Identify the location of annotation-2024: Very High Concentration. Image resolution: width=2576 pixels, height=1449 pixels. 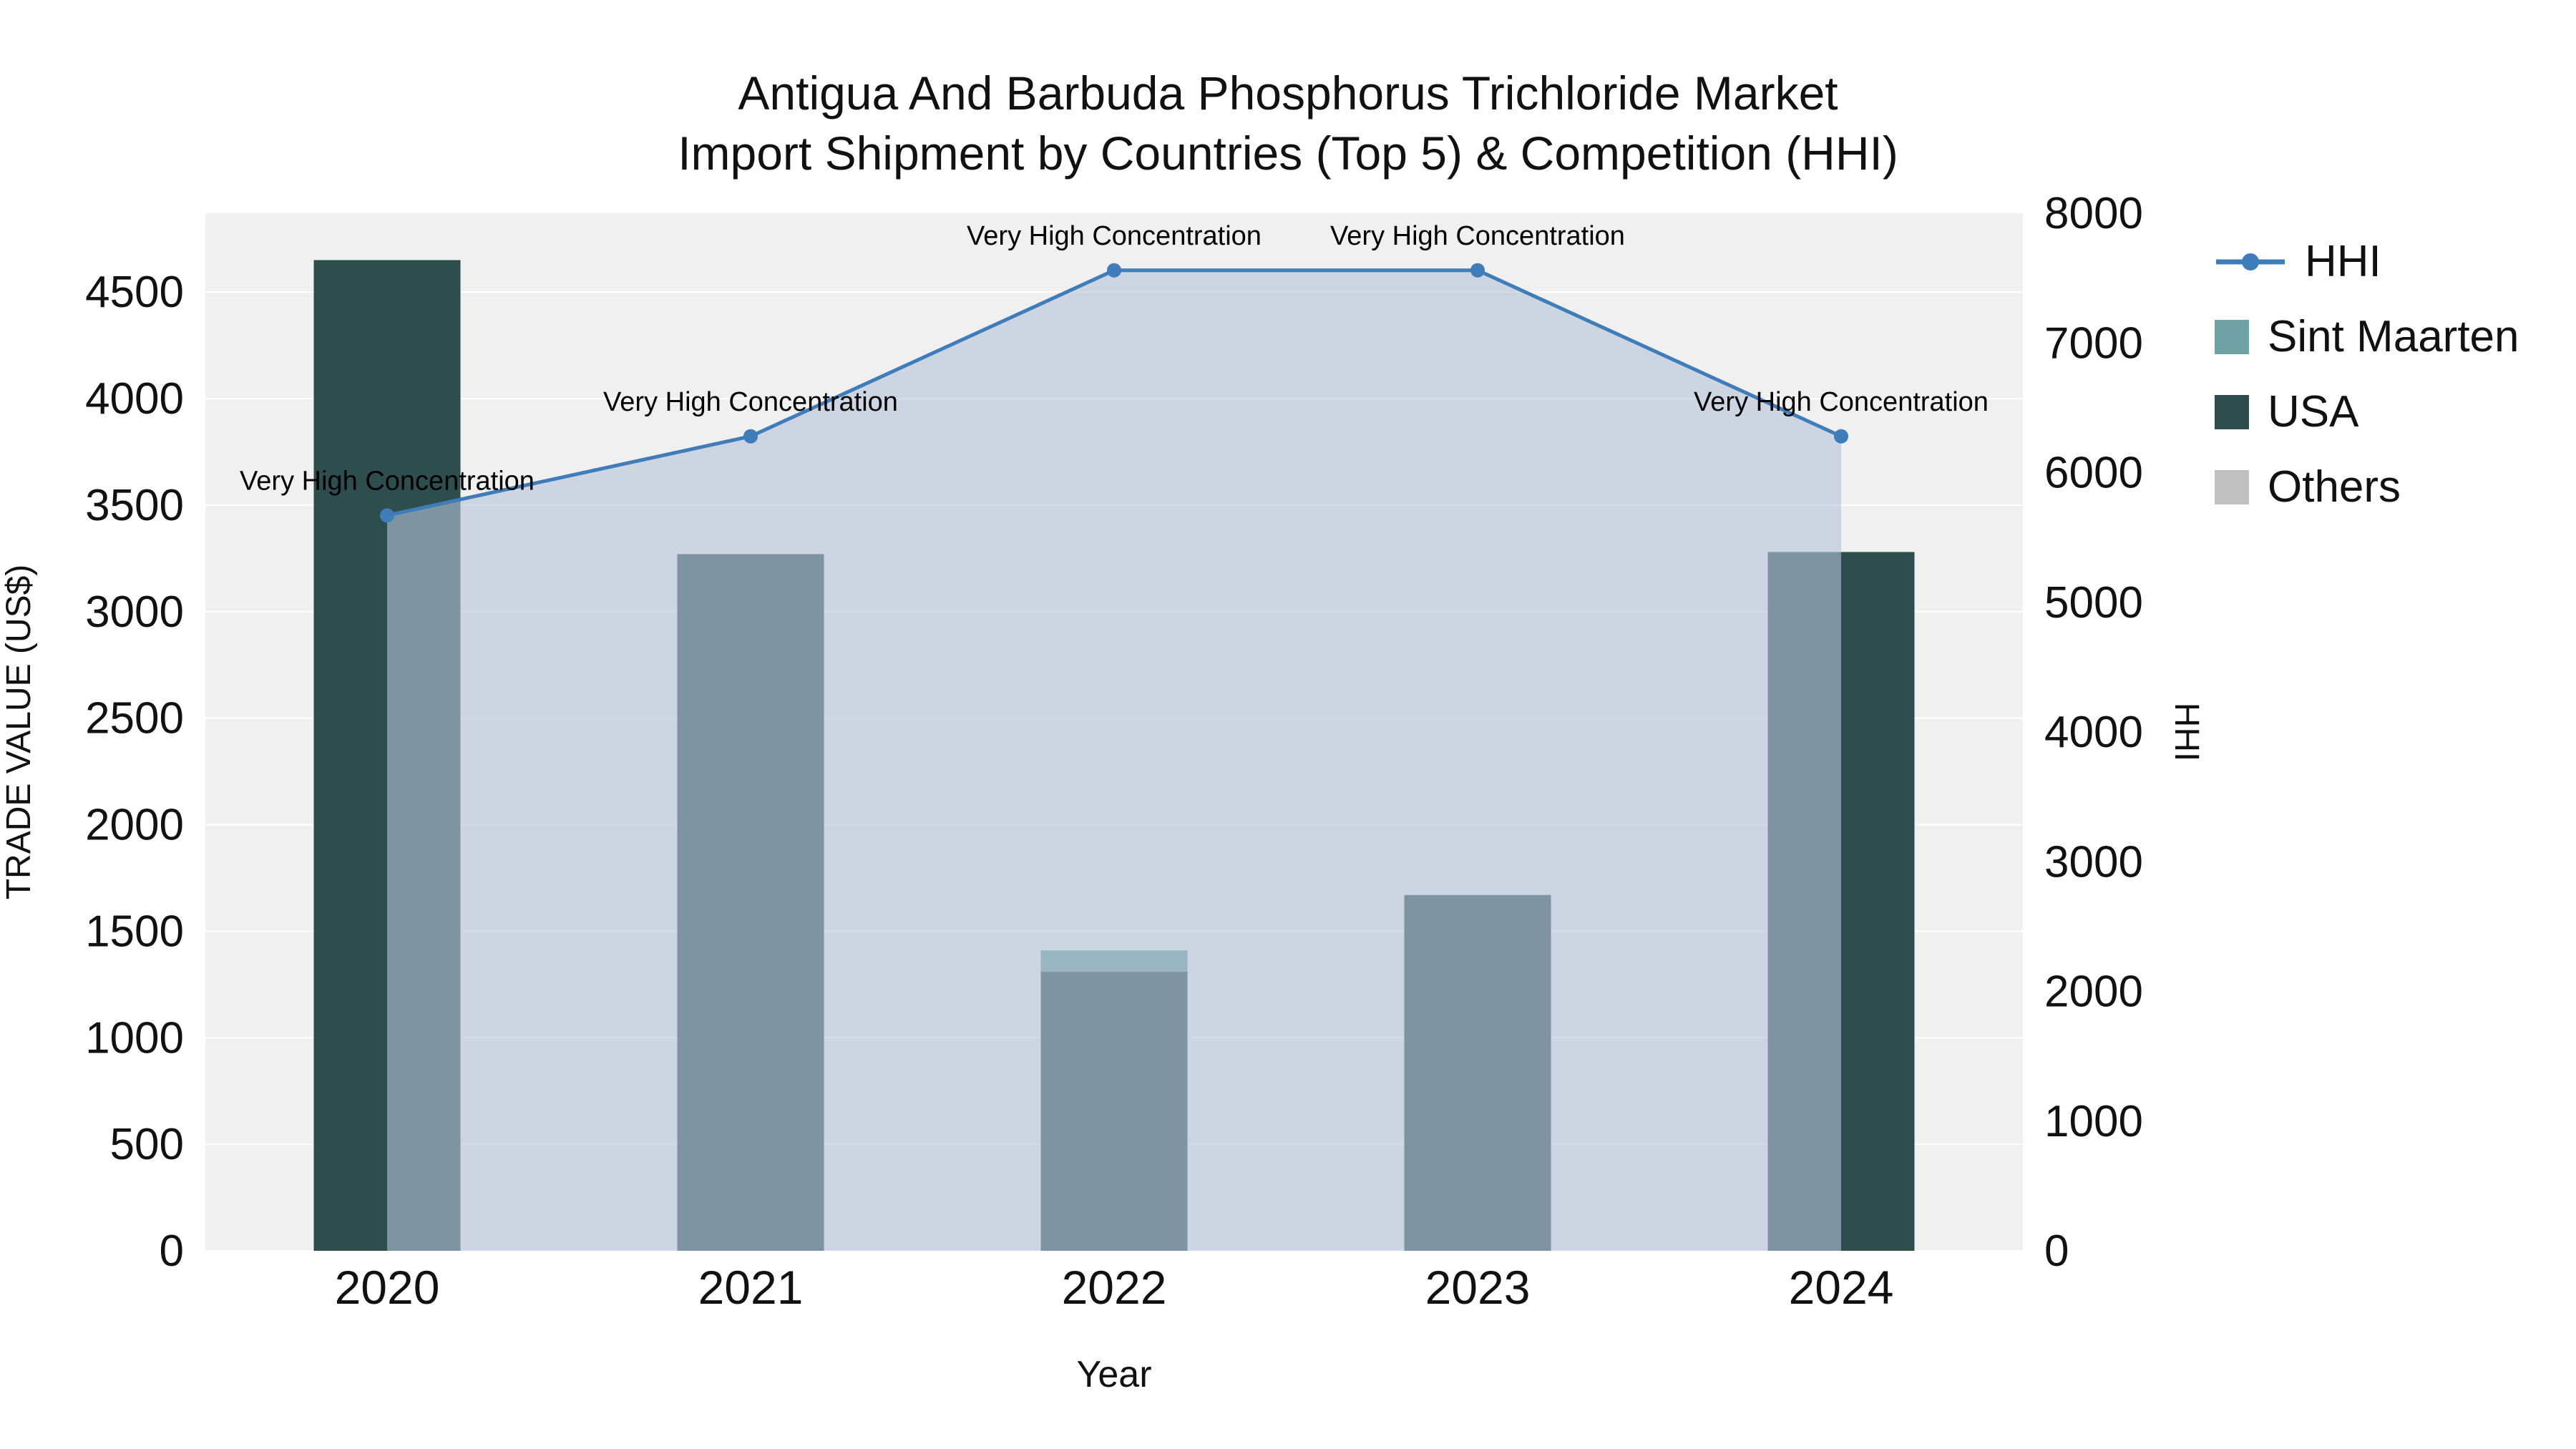
(1841, 402).